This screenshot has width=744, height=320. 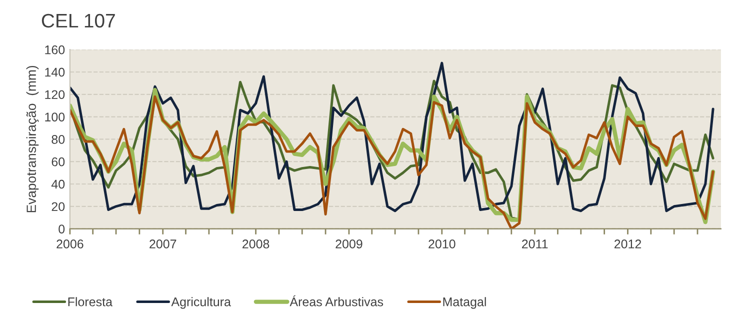 I want to click on x-tick-label: 2011, so click(x=535, y=244).